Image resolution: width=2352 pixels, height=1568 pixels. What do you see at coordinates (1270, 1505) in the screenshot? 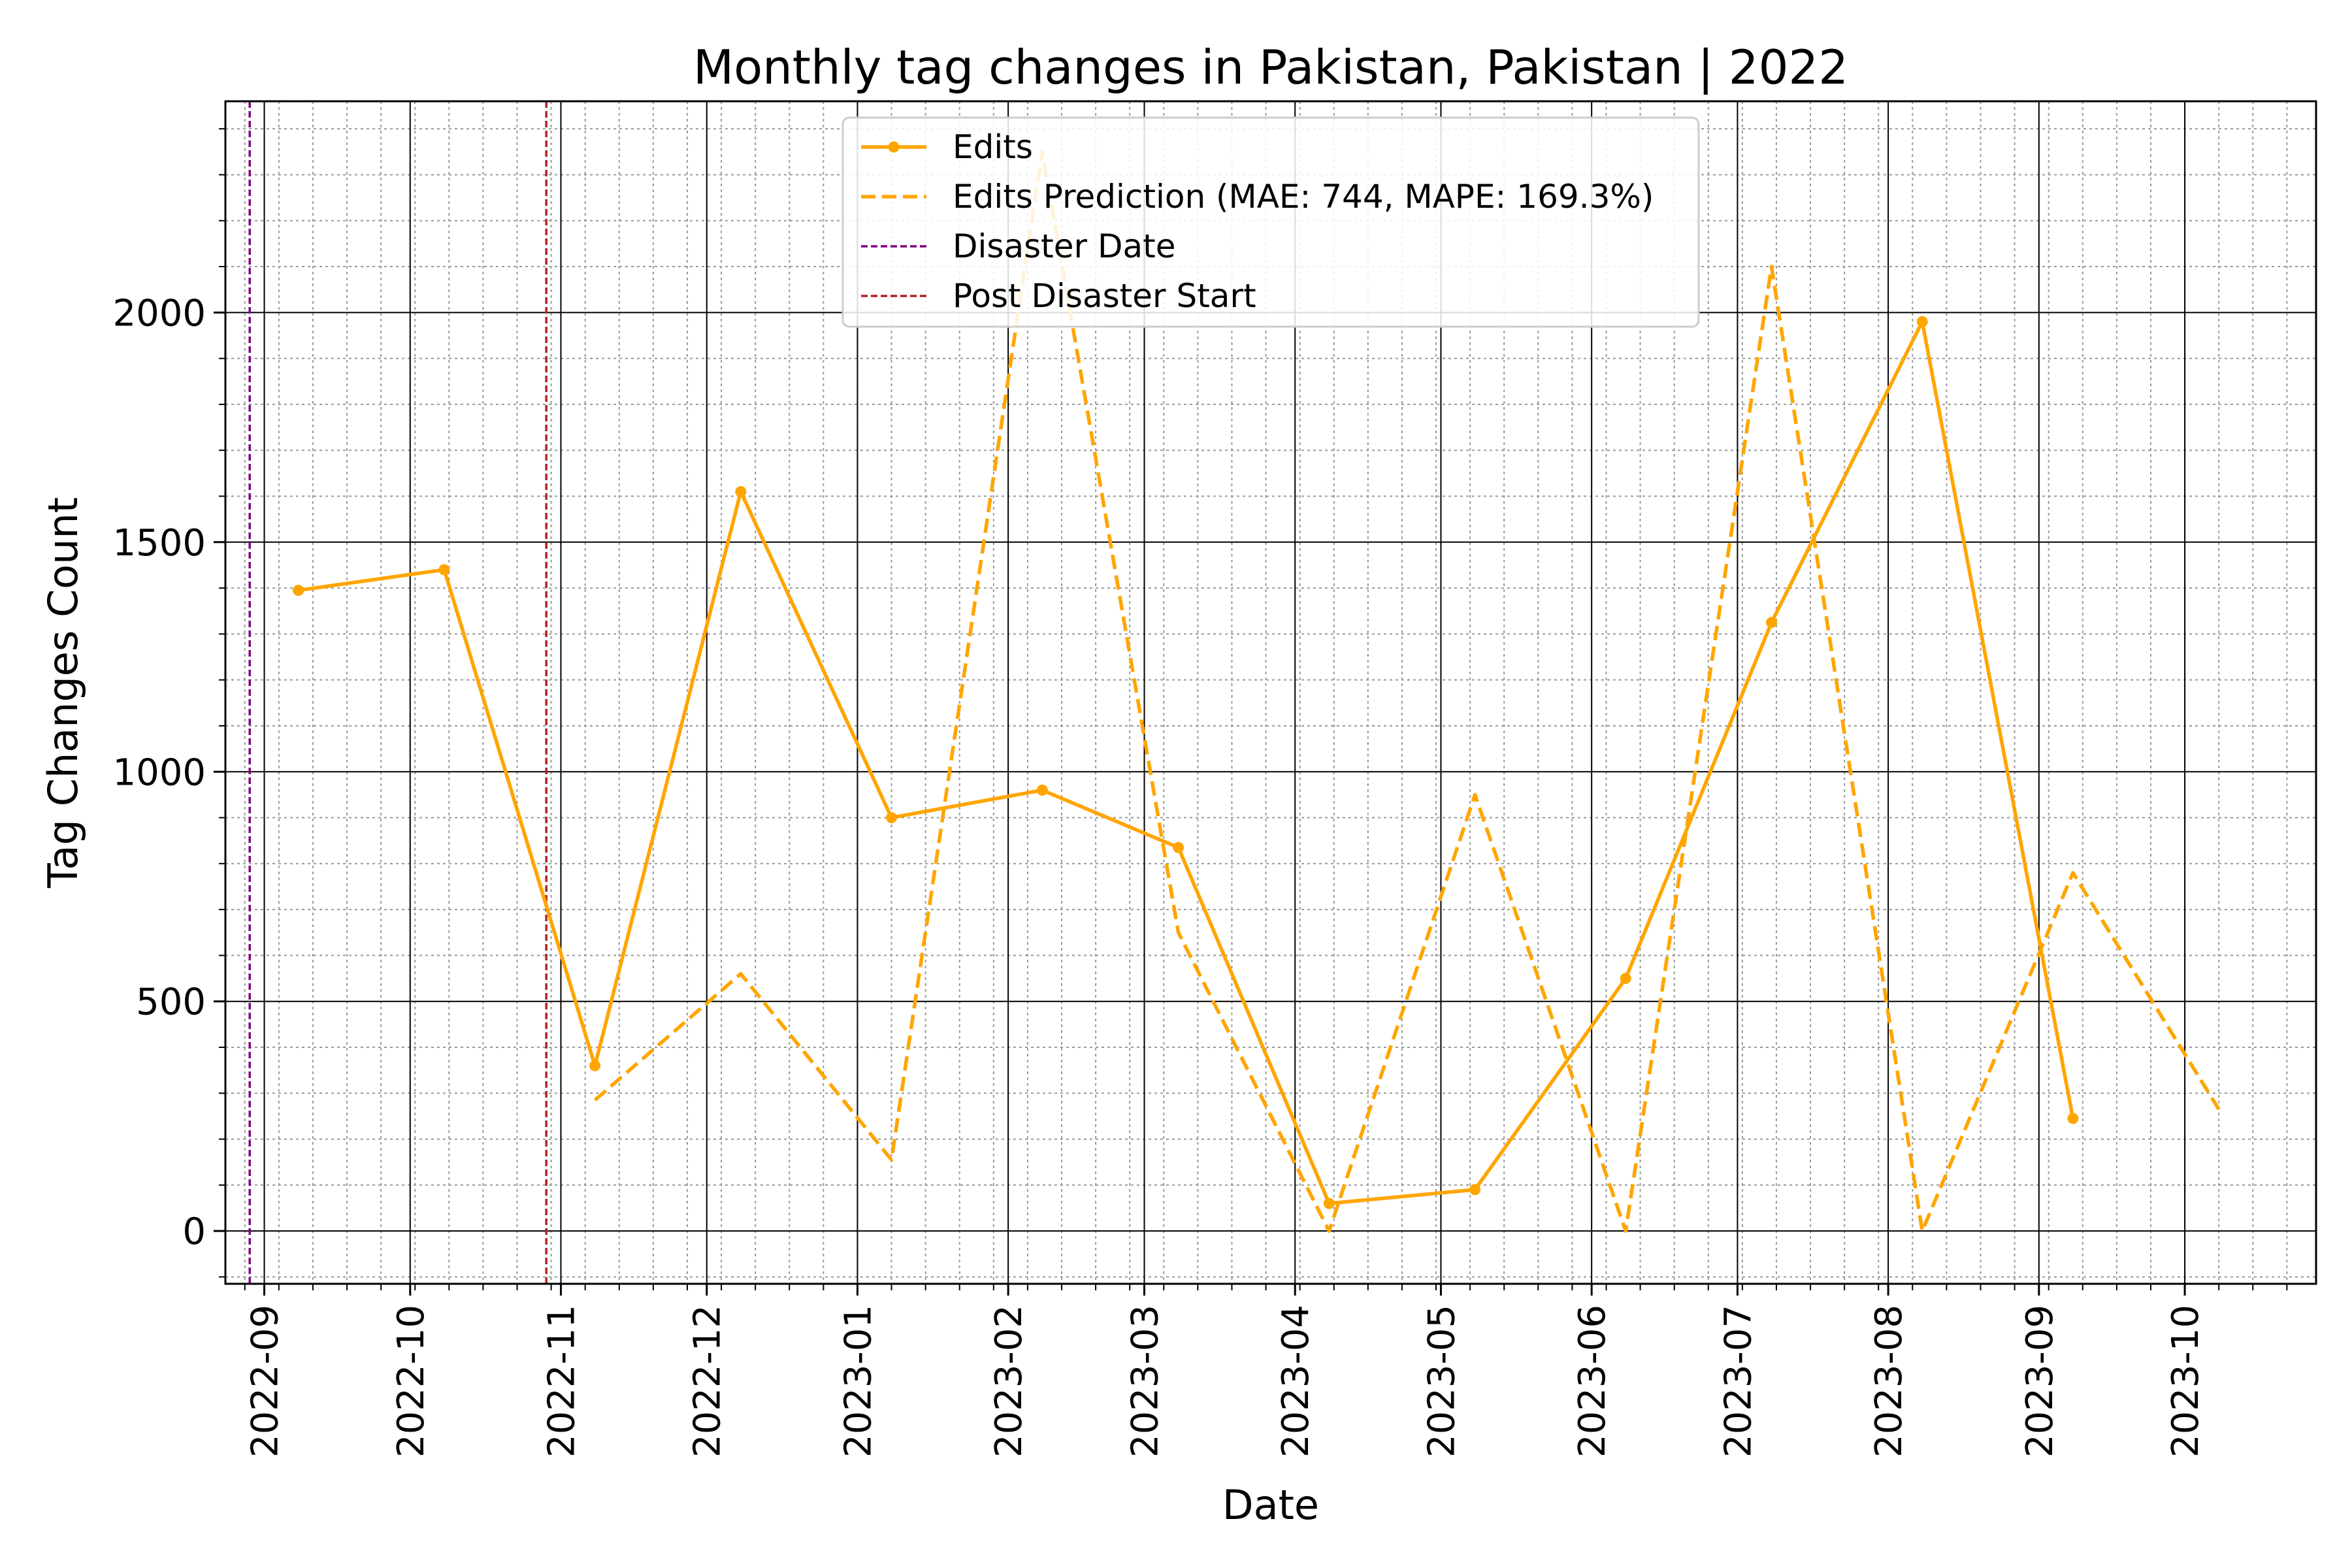
I see `x-axis-label: Date` at bounding box center [1270, 1505].